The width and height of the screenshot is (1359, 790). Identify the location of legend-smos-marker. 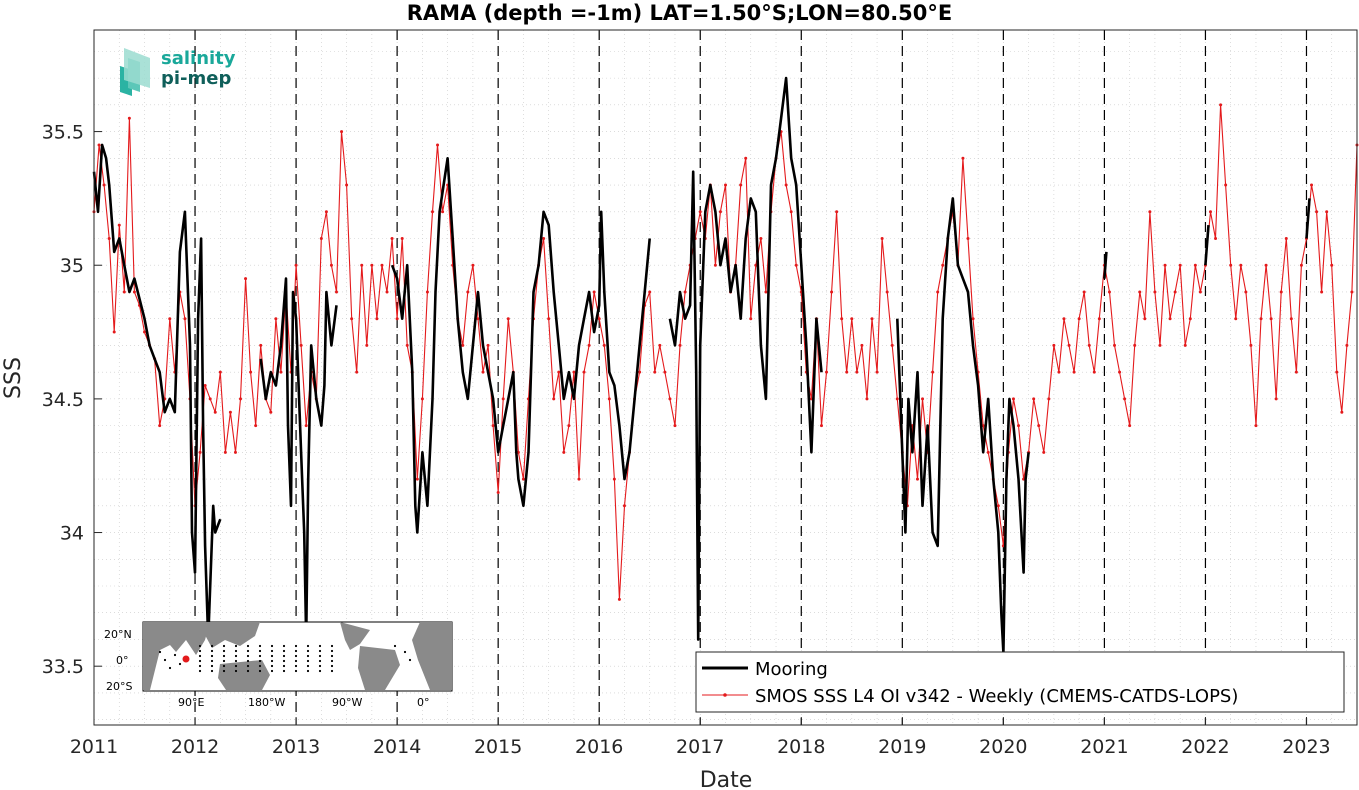
(725, 695).